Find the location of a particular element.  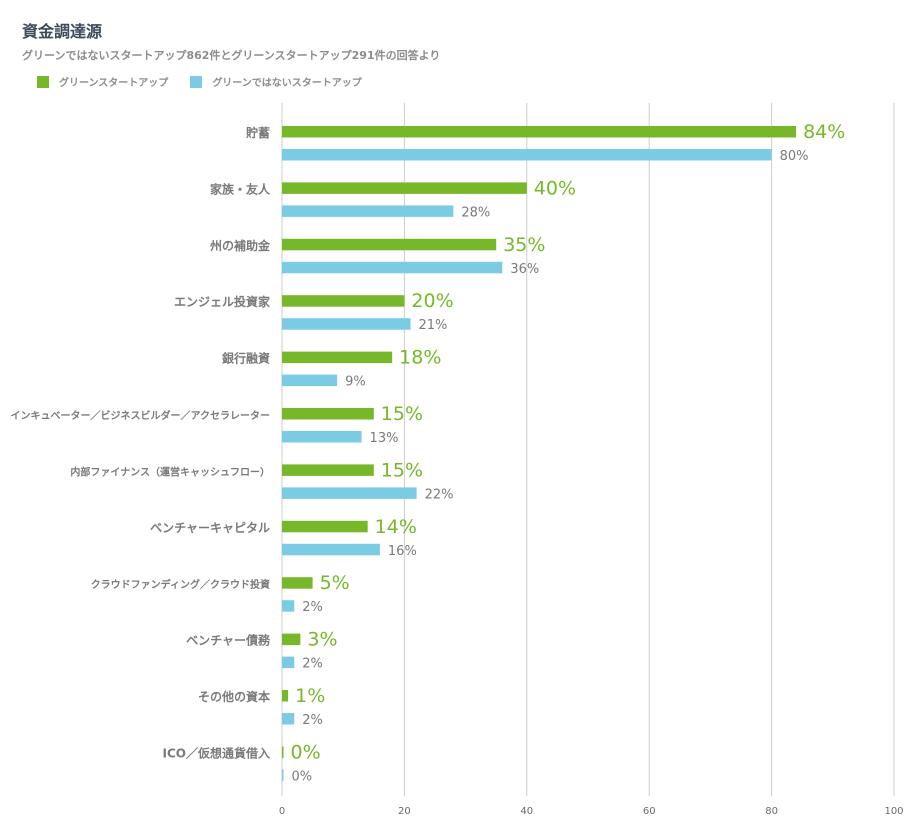

category-label: インキュベーター／ビジネスビルダー／アクセラレーター is located at coordinates (141, 415).